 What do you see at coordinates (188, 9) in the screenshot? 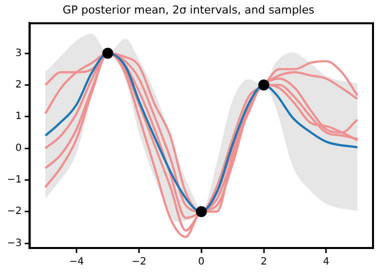
I see `chart-title: GP posterior mean, 2σ intervals, and samples` at bounding box center [188, 9].